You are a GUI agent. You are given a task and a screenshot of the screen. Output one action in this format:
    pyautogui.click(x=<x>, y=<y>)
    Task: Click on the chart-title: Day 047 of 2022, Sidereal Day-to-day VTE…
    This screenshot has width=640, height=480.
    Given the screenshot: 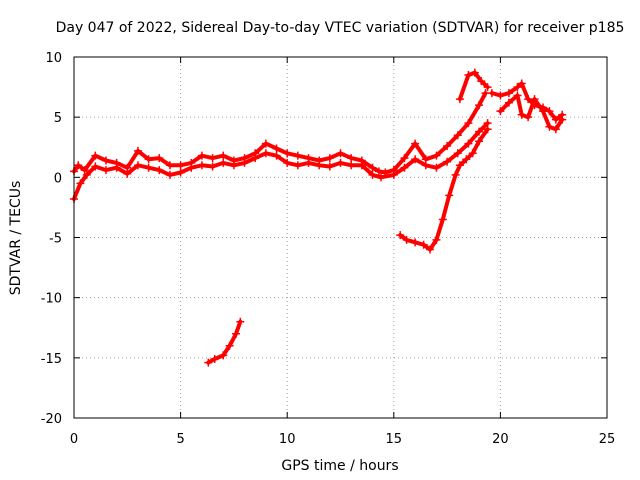 What is the action you would take?
    pyautogui.click(x=340, y=28)
    